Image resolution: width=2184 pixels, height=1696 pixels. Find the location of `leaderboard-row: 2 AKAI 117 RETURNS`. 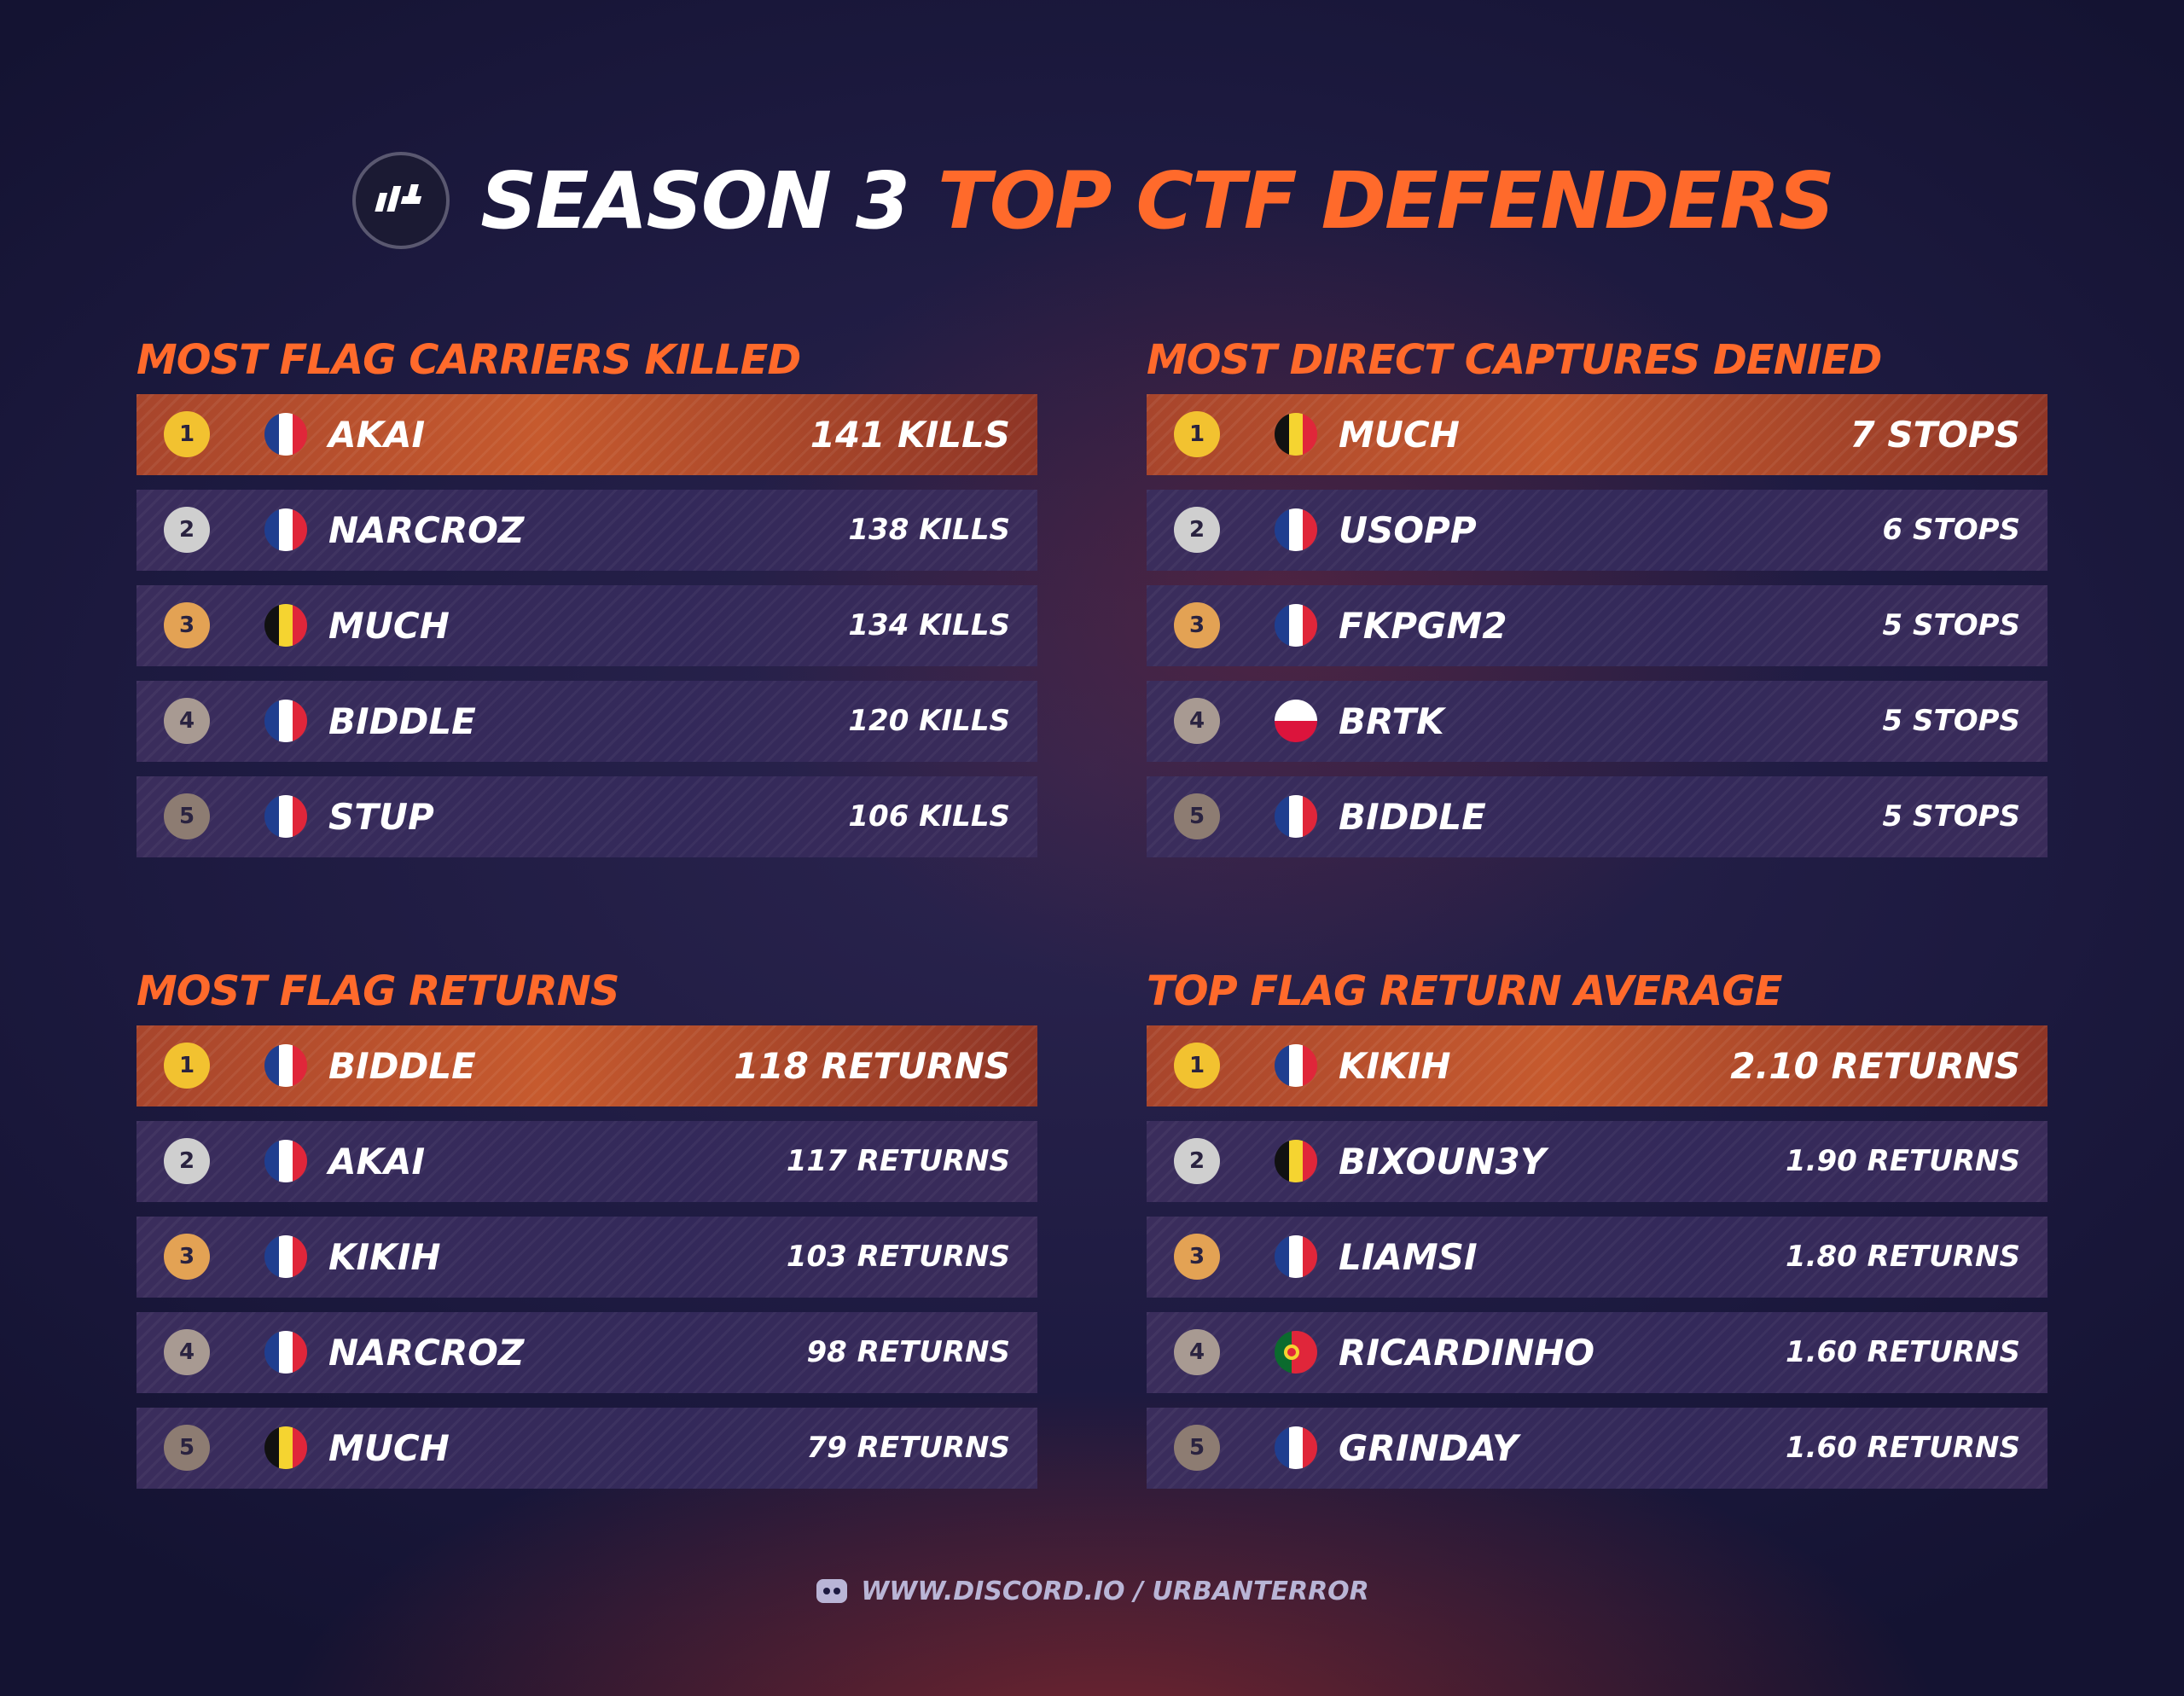

leaderboard-row: 2 AKAI 117 RETURNS is located at coordinates (587, 1161).